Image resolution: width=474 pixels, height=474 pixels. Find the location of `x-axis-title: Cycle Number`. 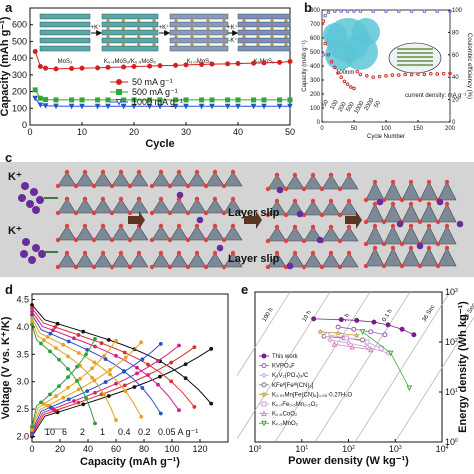

x-axis-title: Cycle Number is located at coordinates (386, 137).